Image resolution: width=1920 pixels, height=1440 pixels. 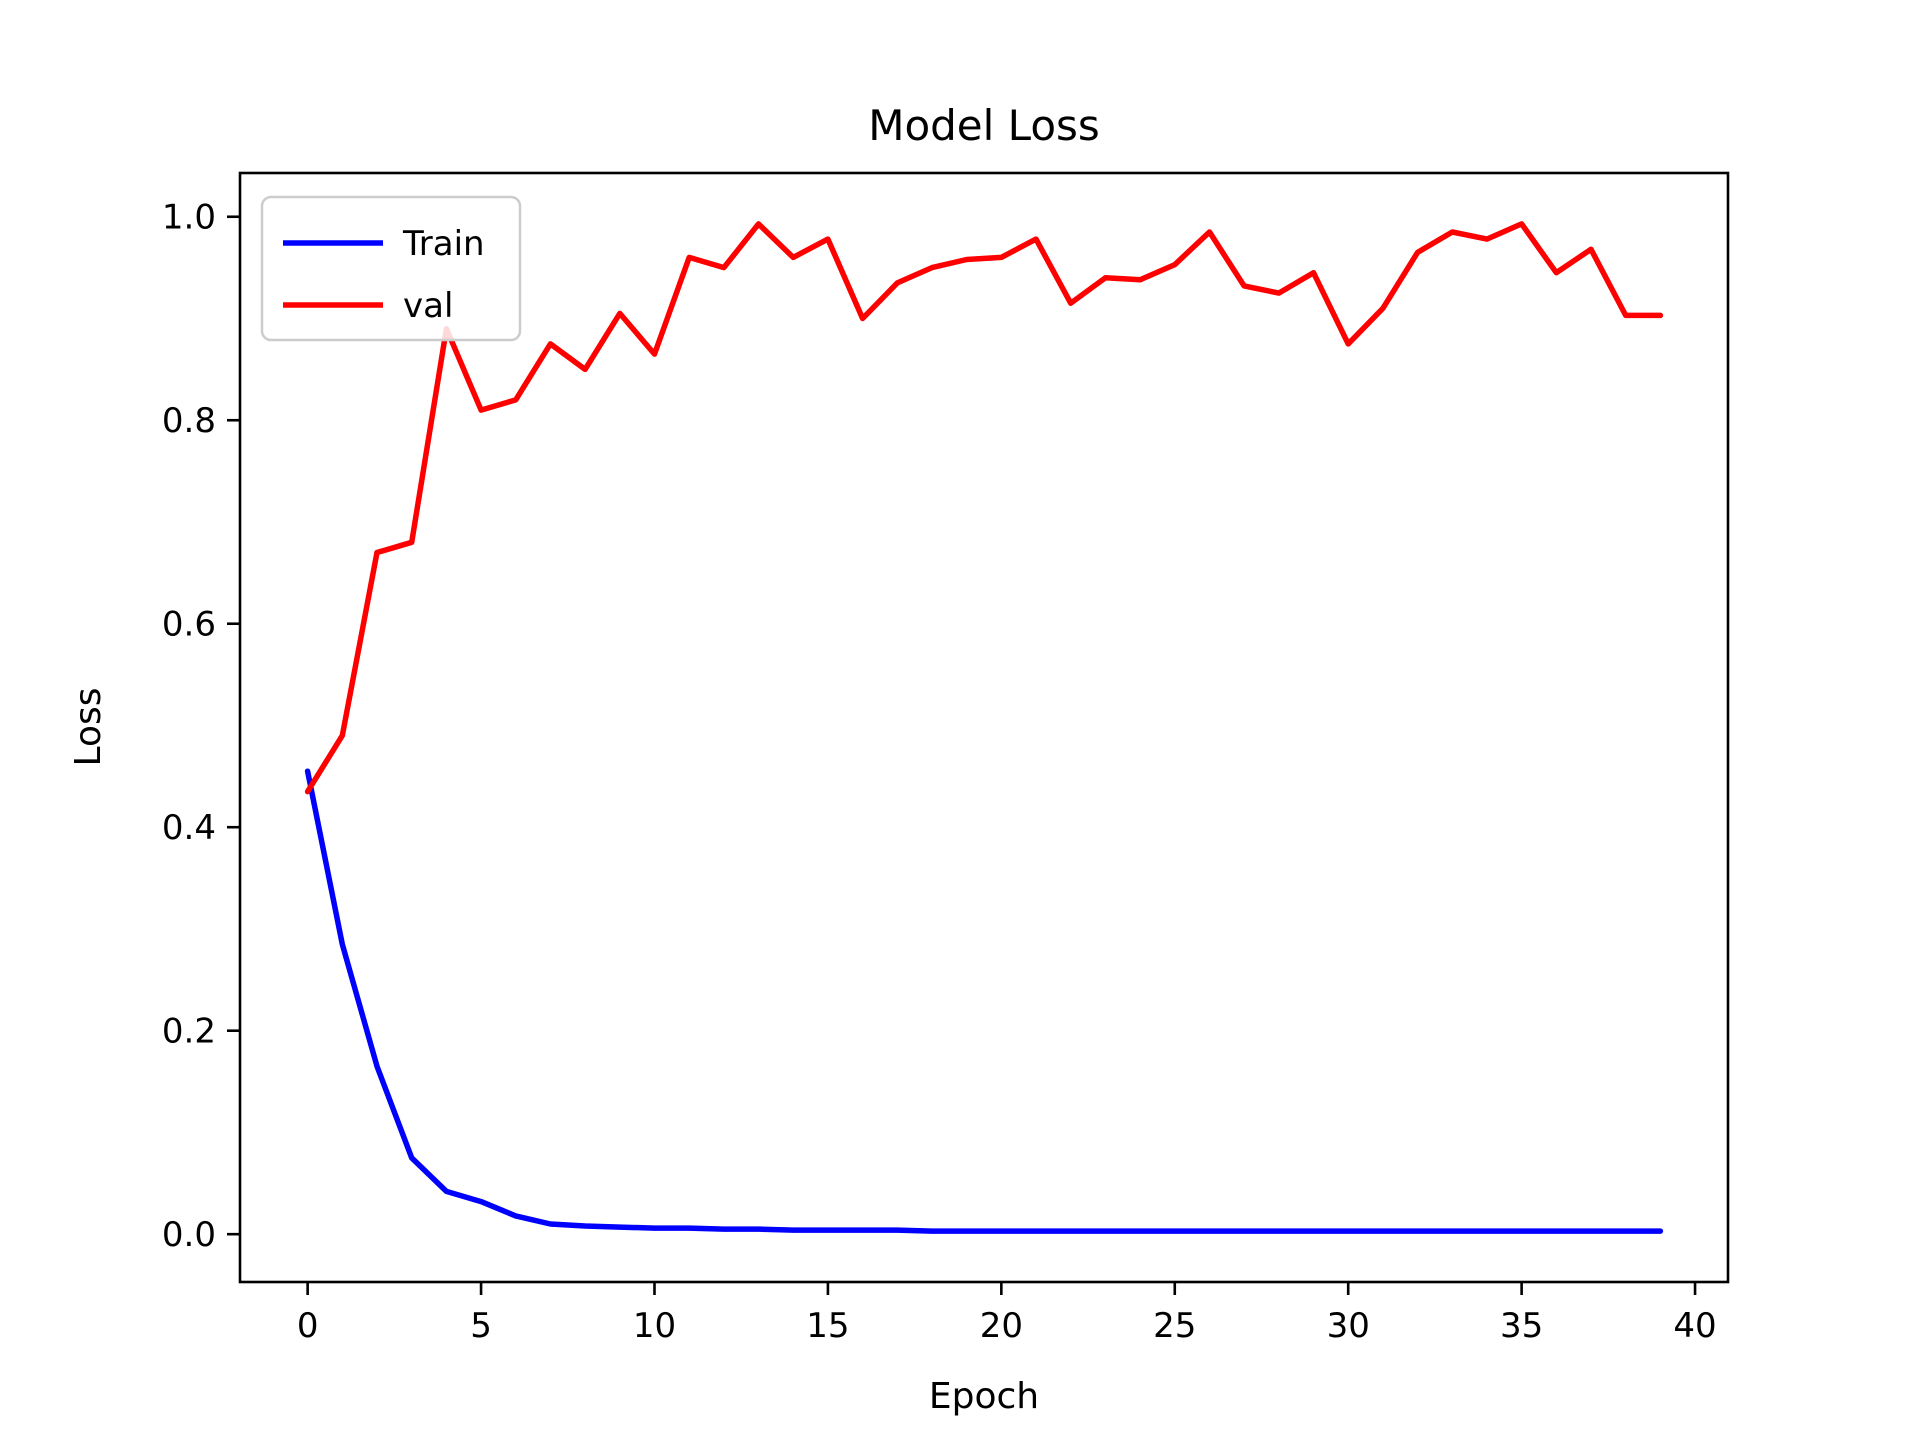 What do you see at coordinates (1521, 1326) in the screenshot?
I see `x-tick-label: 35` at bounding box center [1521, 1326].